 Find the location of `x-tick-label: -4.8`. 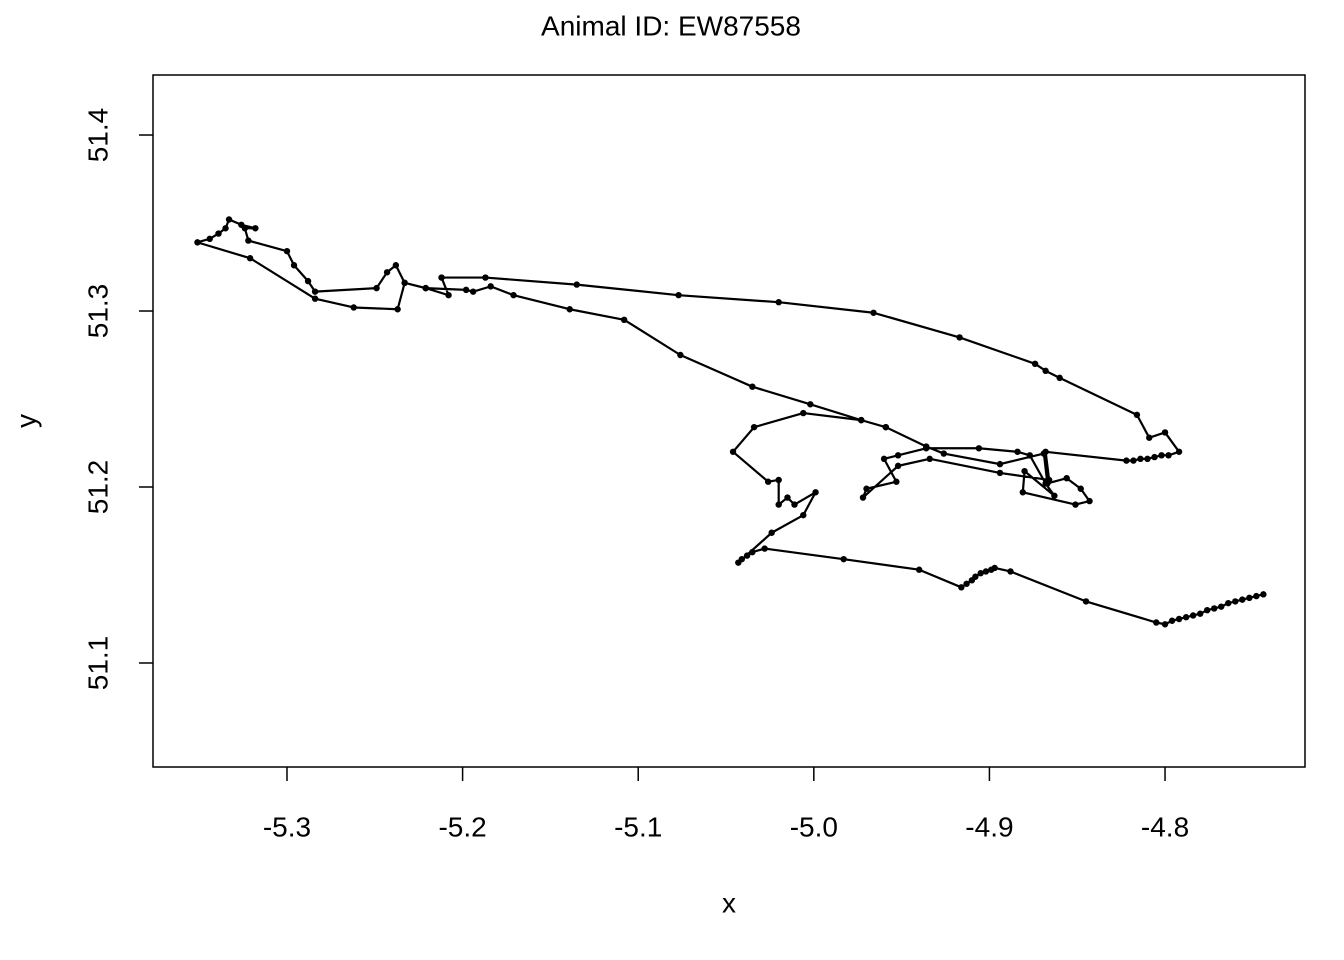

x-tick-label: -4.8 is located at coordinates (1165, 826).